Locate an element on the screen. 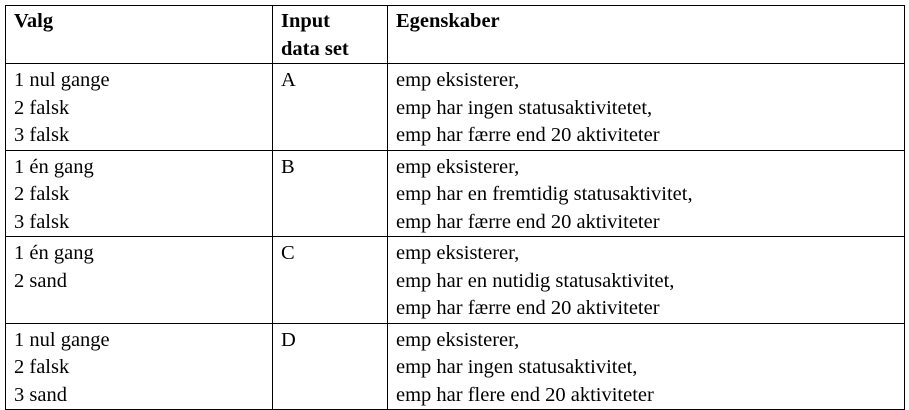  cell-valg: 1 én gang 2 falsk 3 falsk is located at coordinates (139, 193).